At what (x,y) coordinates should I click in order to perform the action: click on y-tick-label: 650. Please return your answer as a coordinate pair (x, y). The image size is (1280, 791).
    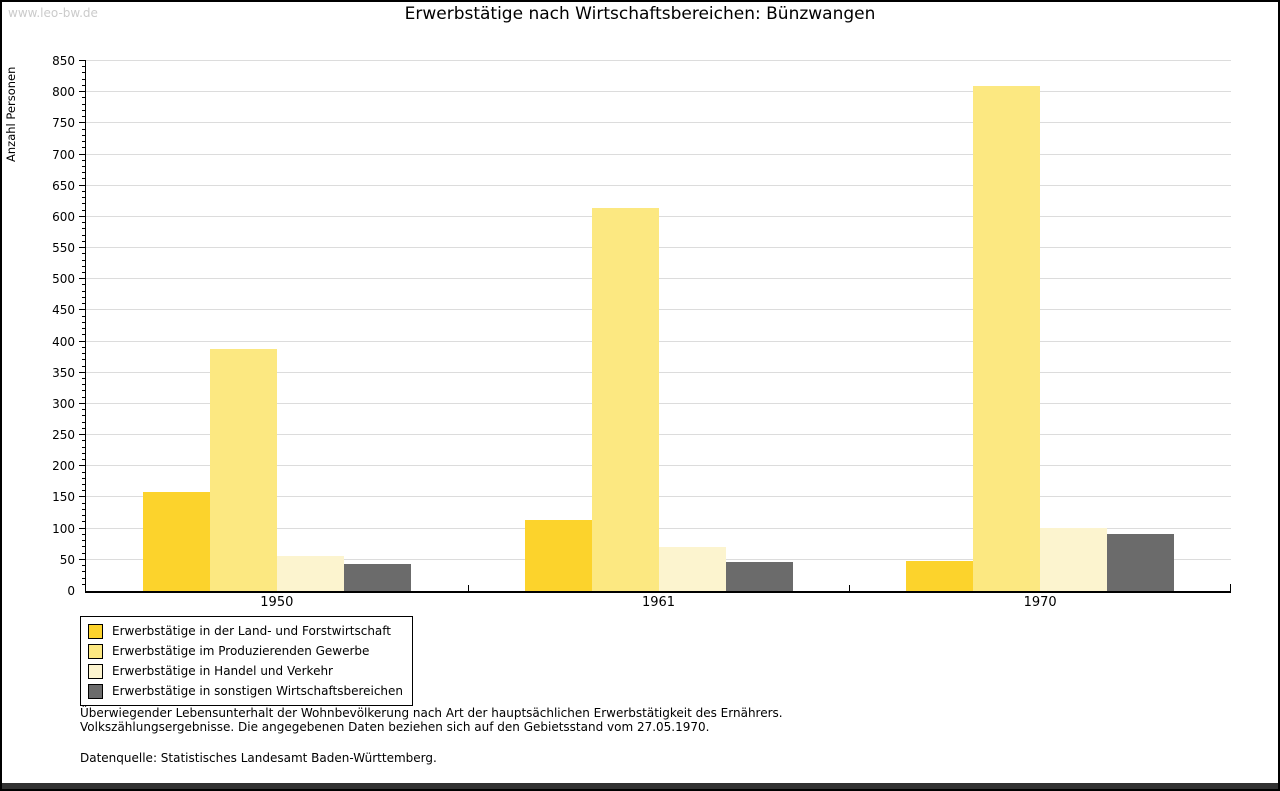
    Looking at the image, I should click on (63, 185).